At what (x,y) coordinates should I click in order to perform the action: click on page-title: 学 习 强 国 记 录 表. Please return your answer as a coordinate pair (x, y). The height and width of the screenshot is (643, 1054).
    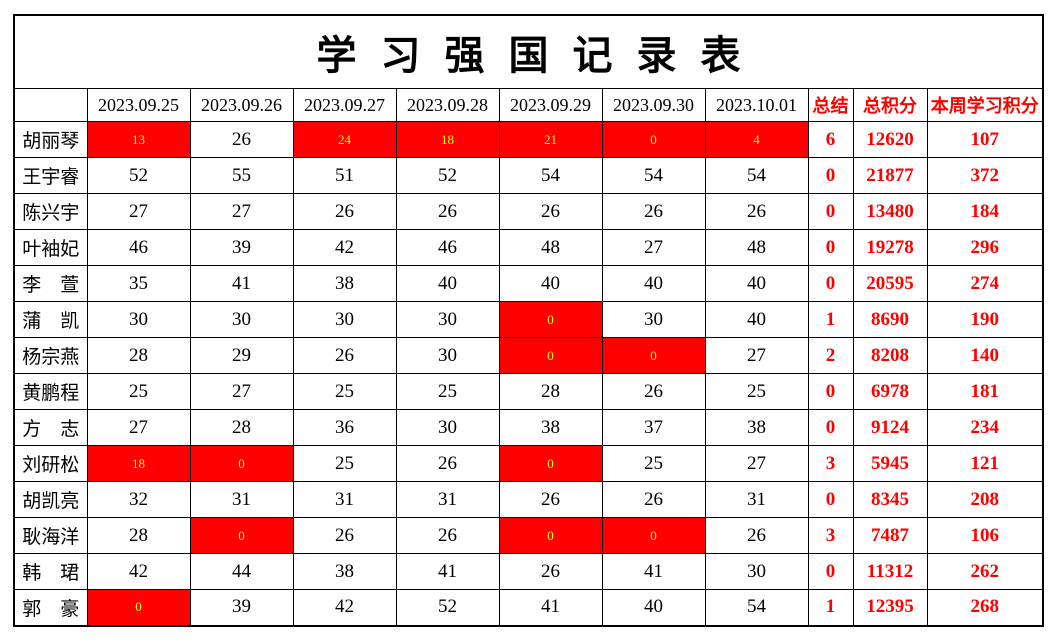
    Looking at the image, I should click on (528, 51).